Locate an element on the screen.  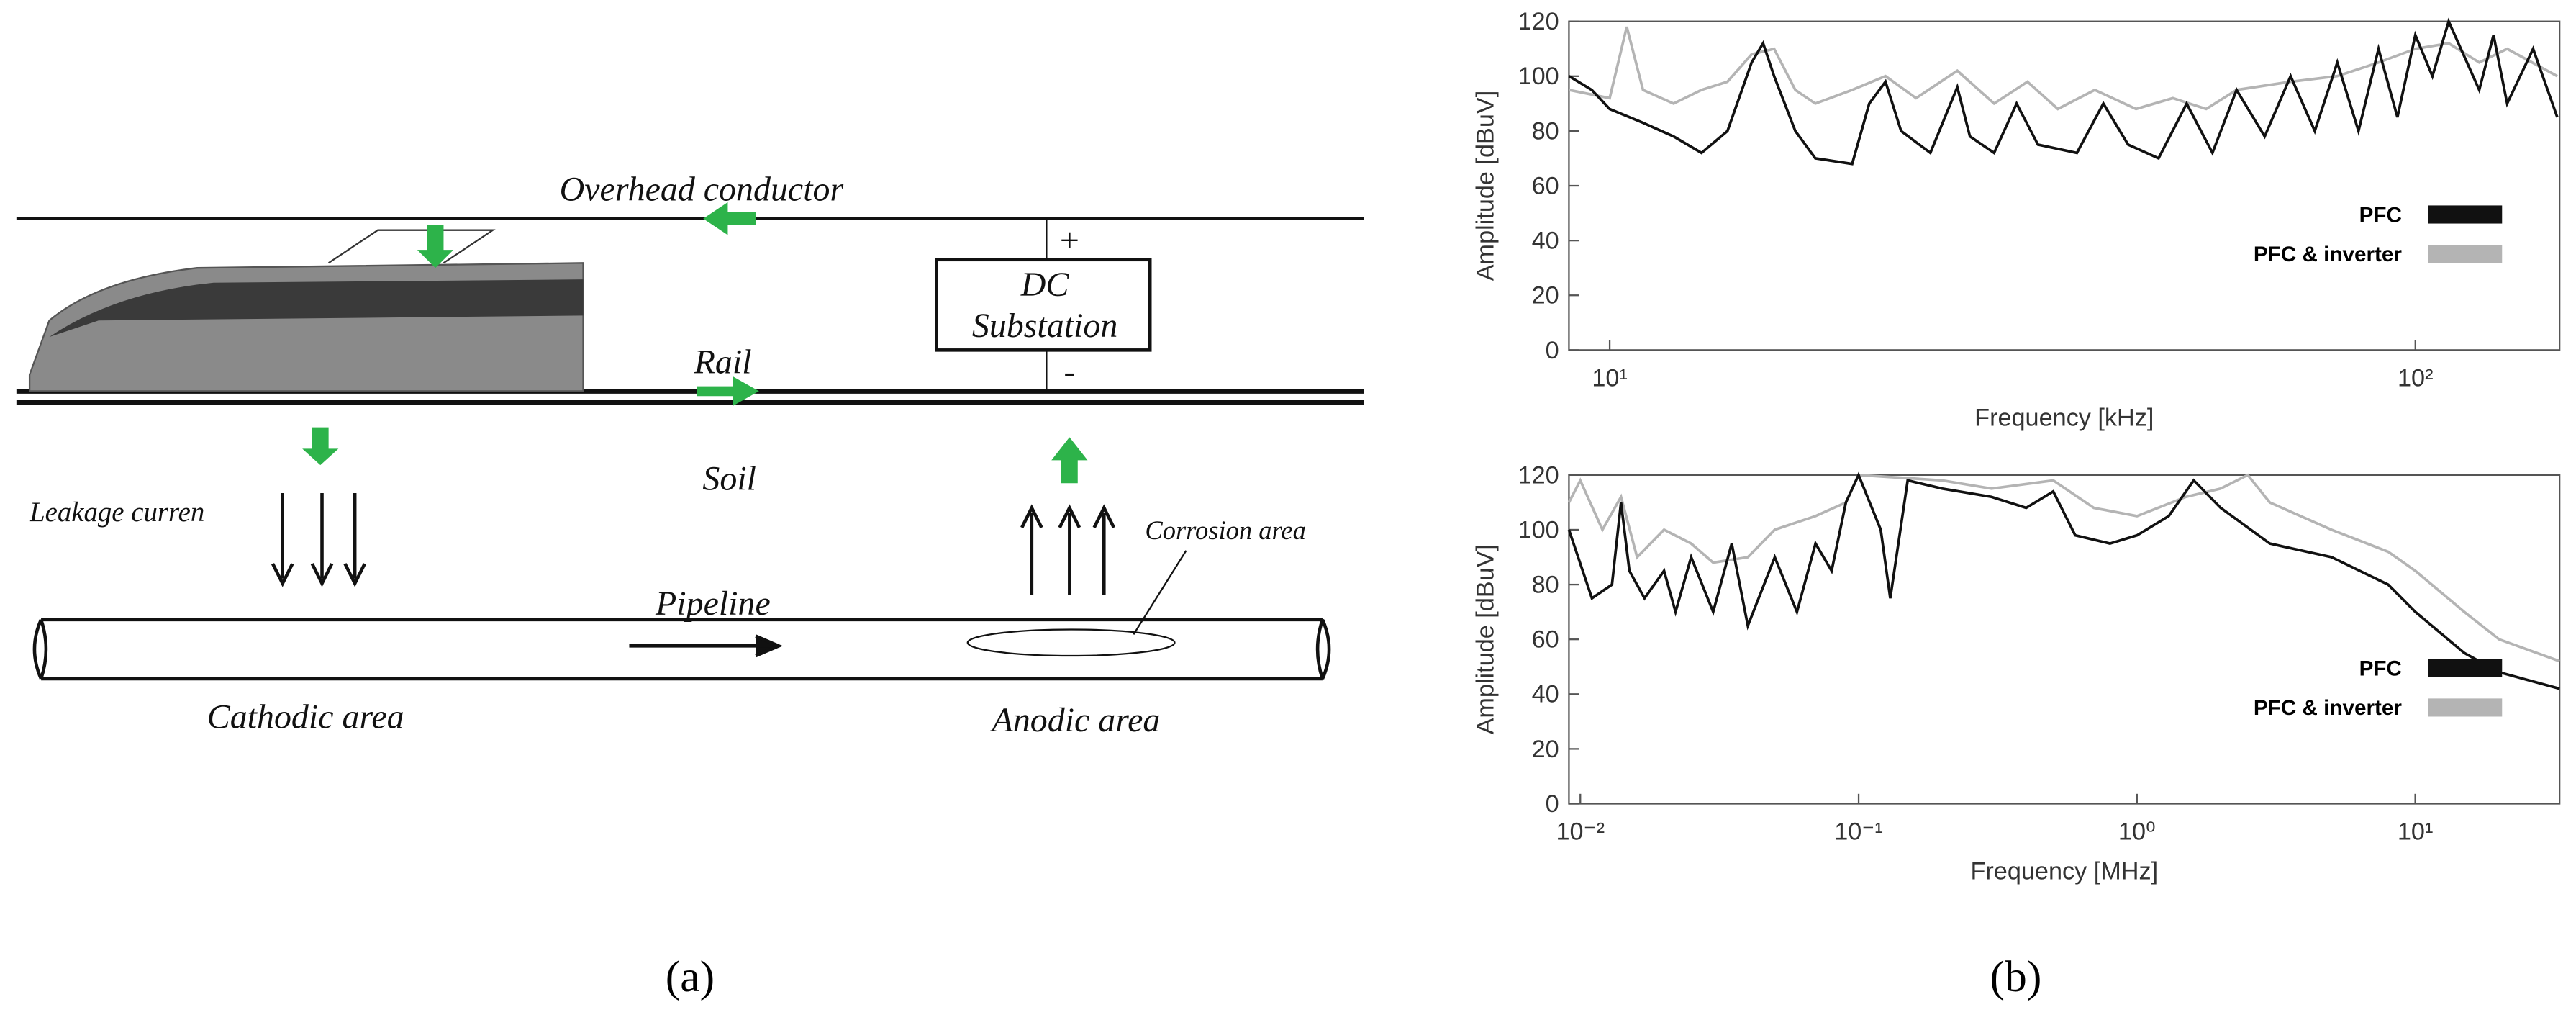
label: Pipeline is located at coordinates (713, 604).